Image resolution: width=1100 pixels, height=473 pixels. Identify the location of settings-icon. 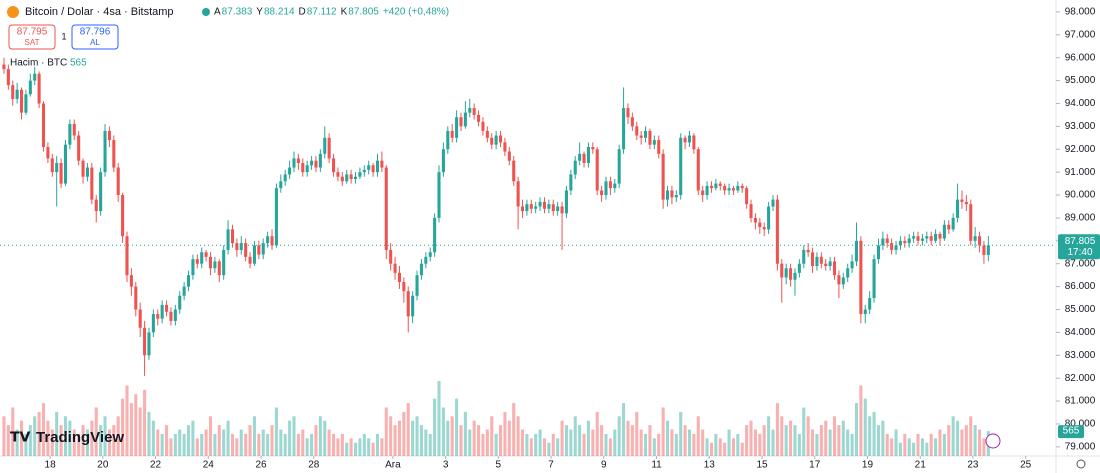
(1081, 464).